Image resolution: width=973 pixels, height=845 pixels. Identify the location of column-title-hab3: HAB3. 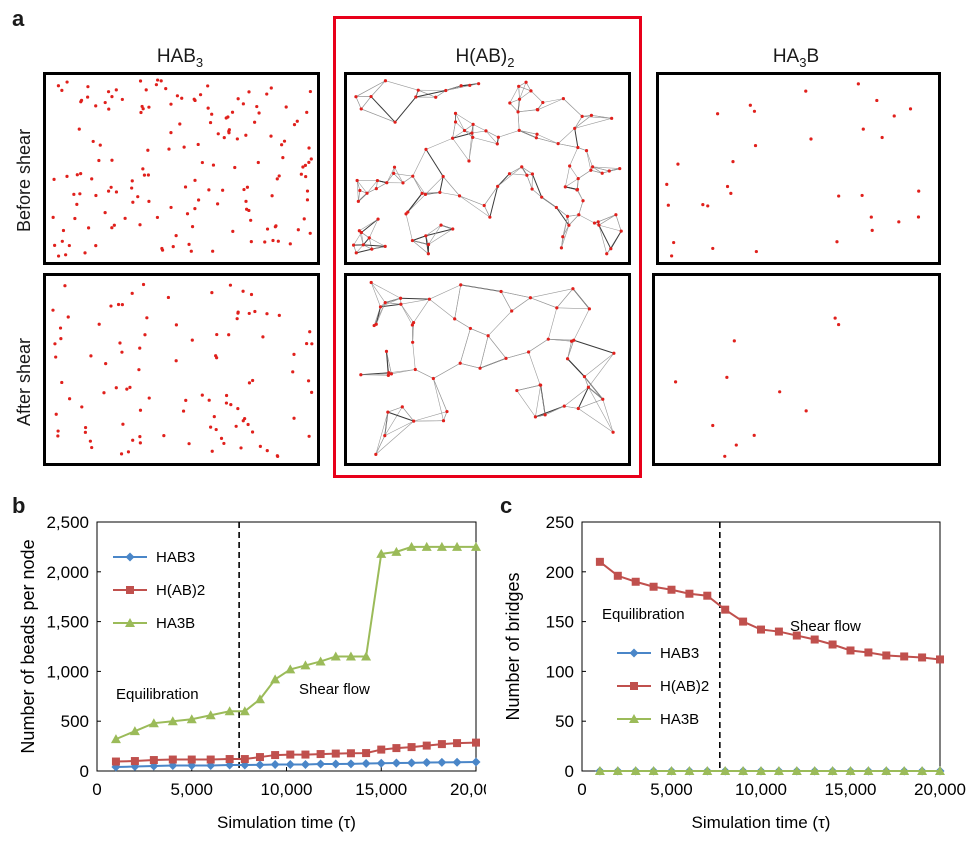
(180, 58).